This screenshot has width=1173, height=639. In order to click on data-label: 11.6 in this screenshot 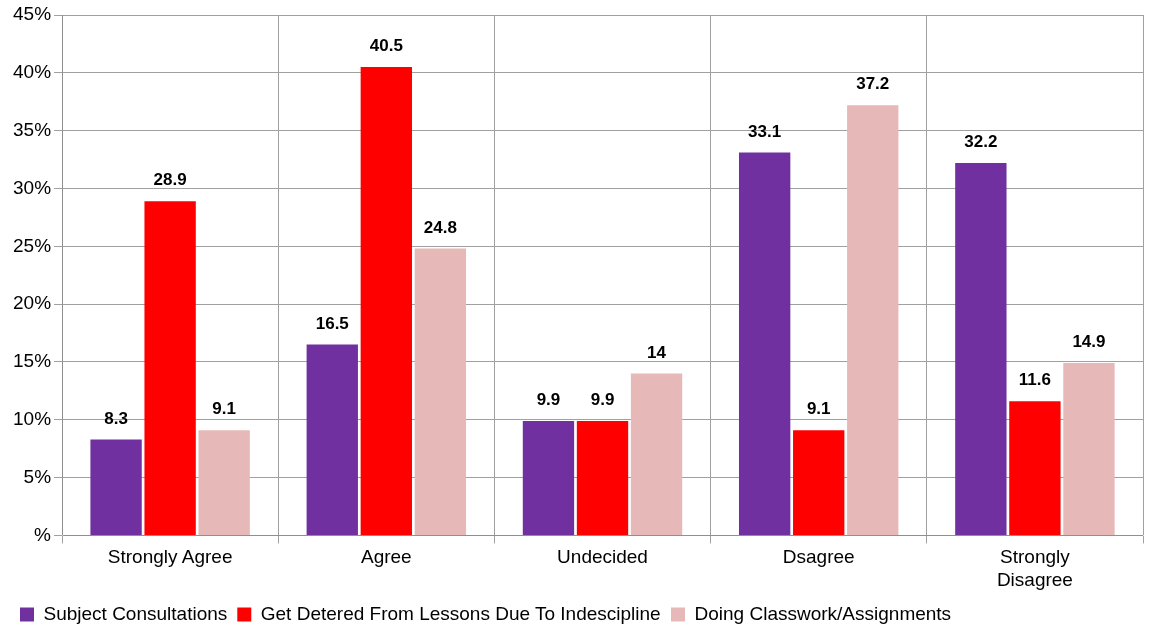, I will do `click(1034, 380)`.